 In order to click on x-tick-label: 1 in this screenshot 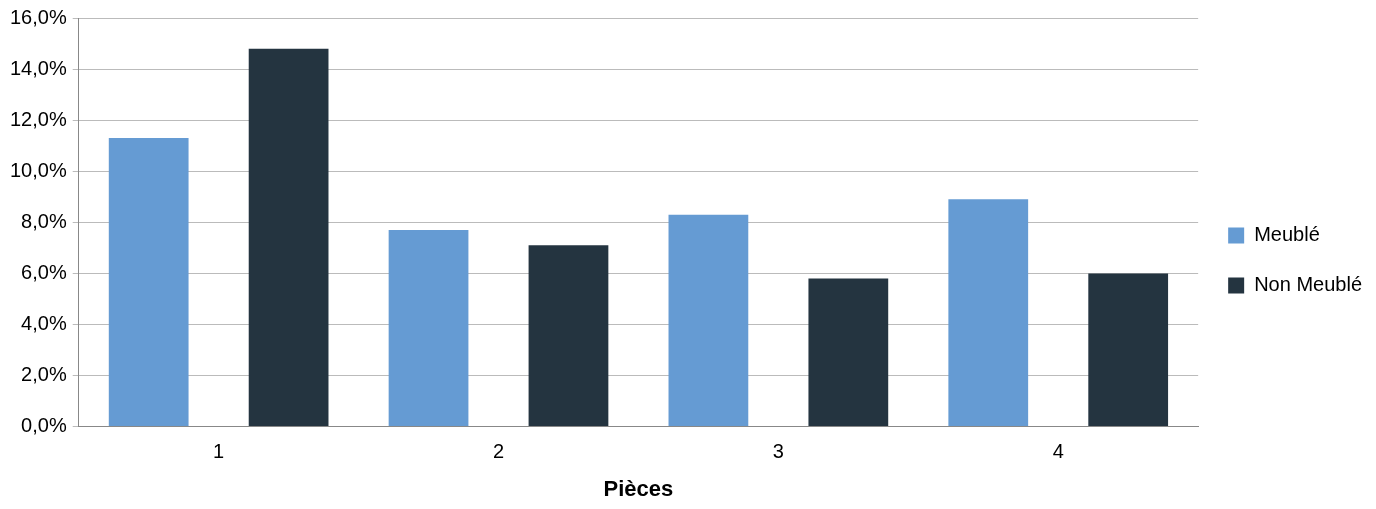, I will do `click(219, 451)`.